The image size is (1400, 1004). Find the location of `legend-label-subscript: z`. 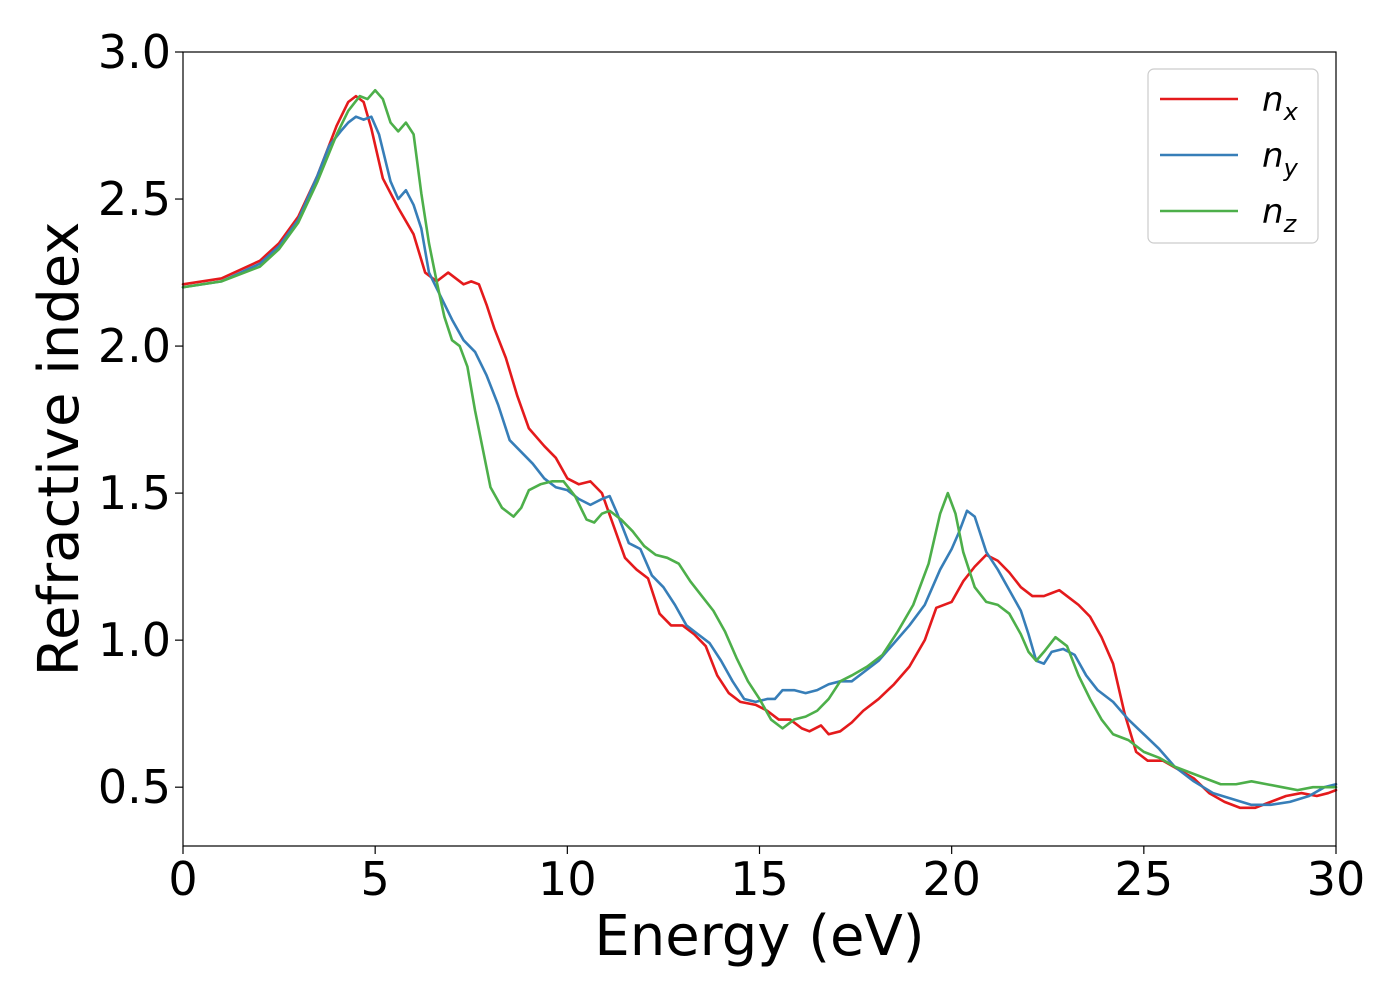

legend-label-subscript: z is located at coordinates (1290, 224).